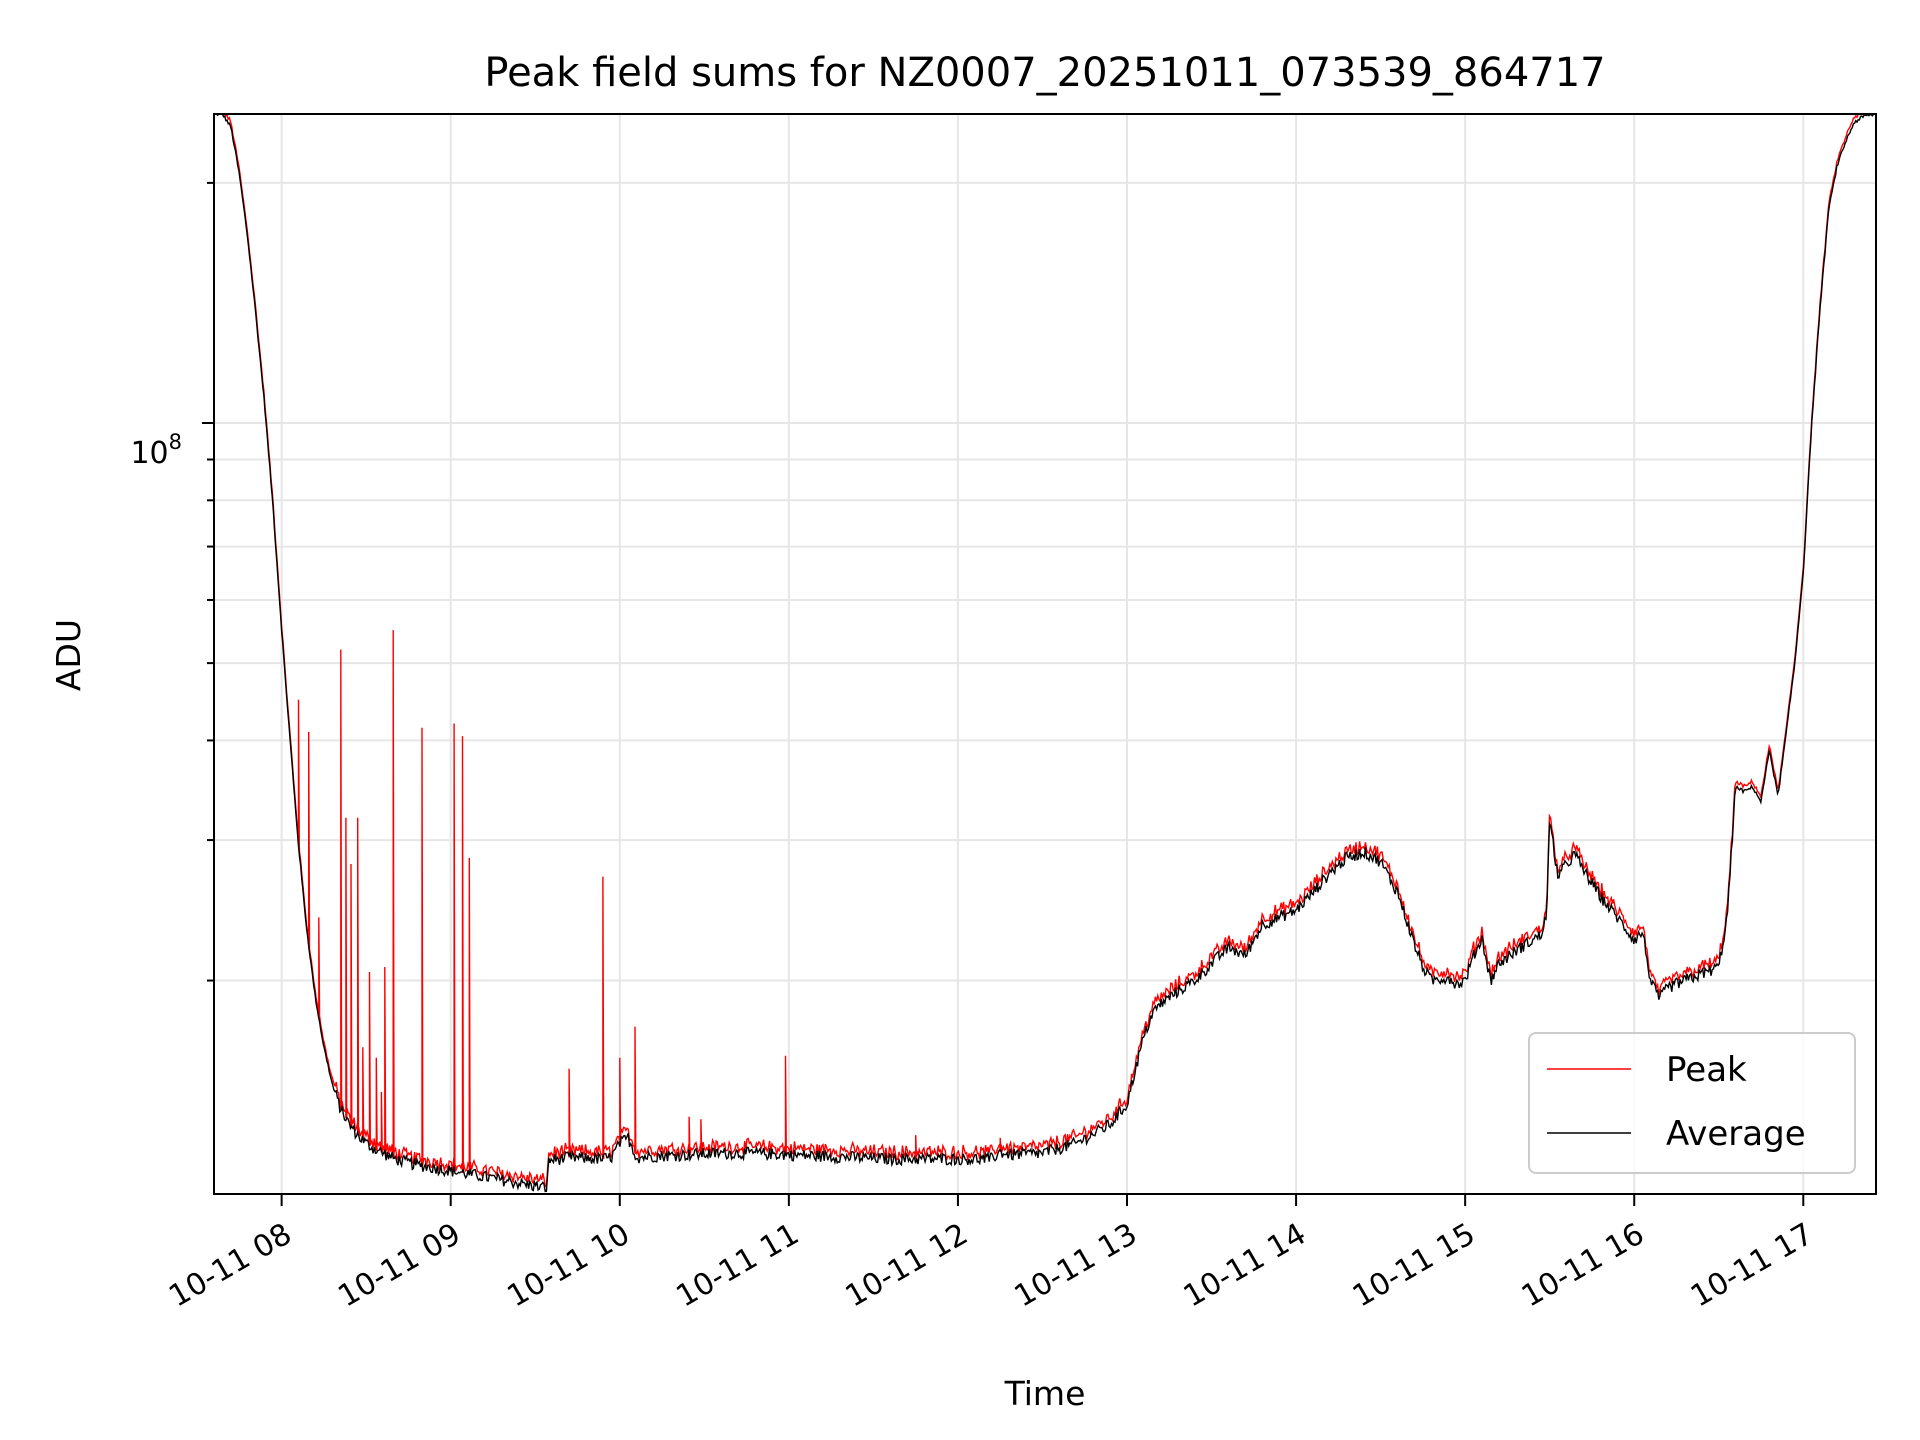  Describe the element at coordinates (68, 655) in the screenshot. I see `y-axis-label: ADU` at that location.